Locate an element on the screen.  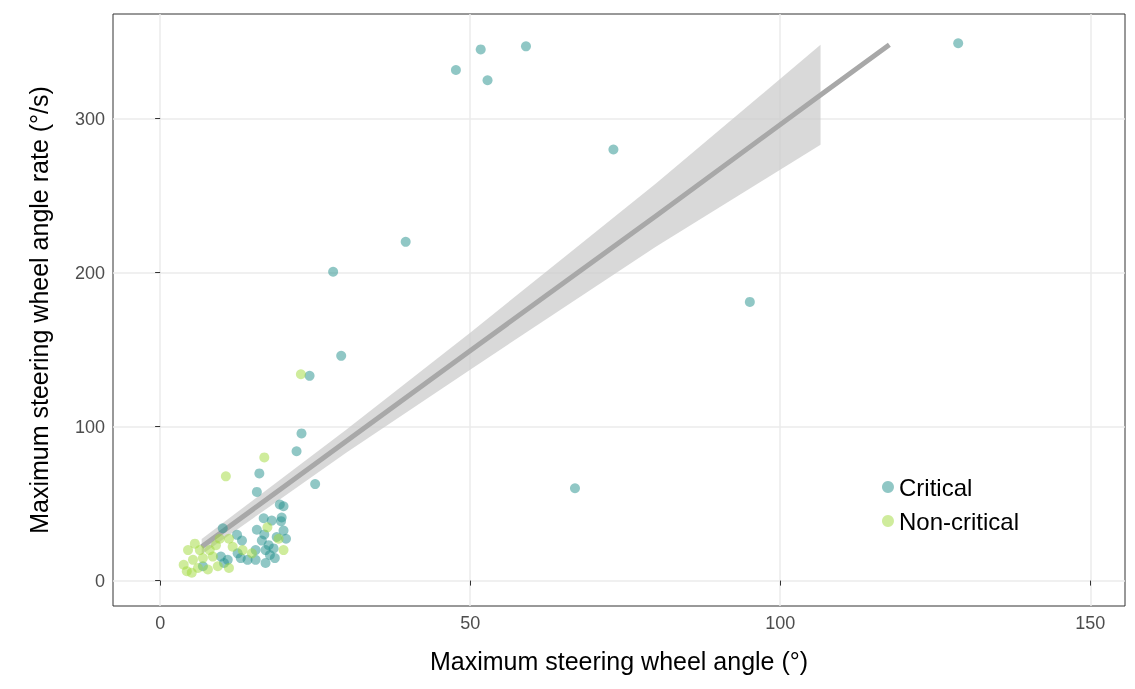
x-tick-label: 150 is located at coordinates (1090, 623).